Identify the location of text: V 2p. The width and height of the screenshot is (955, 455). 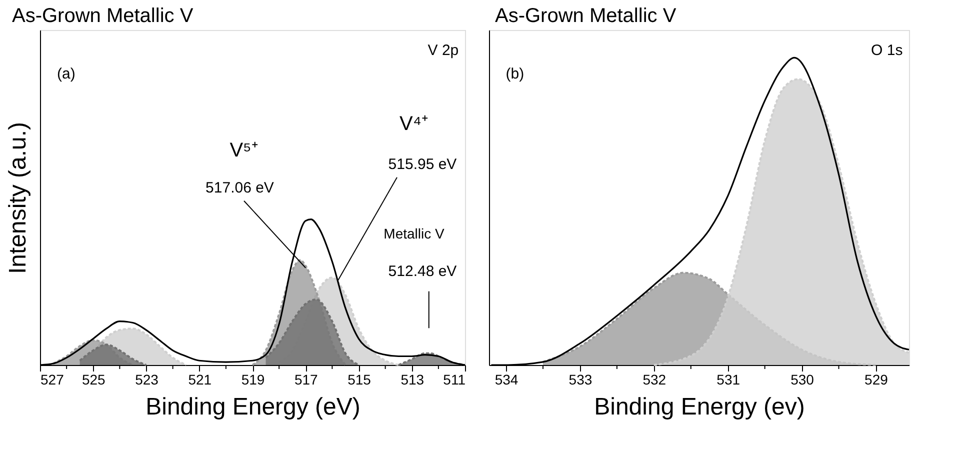
(443, 51).